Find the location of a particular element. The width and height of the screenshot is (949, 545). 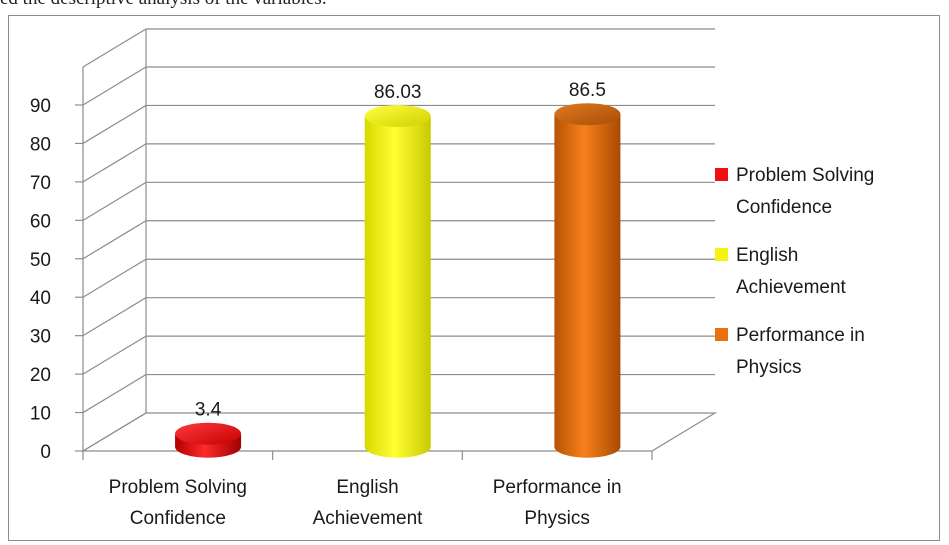

gridline-90-side is located at coordinates (114, 86).